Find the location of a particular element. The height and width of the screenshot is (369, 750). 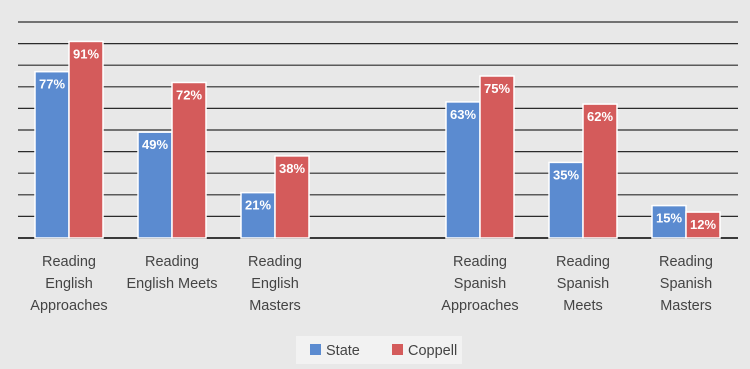

category-label-2: Reading English Meets is located at coordinates (171, 273).